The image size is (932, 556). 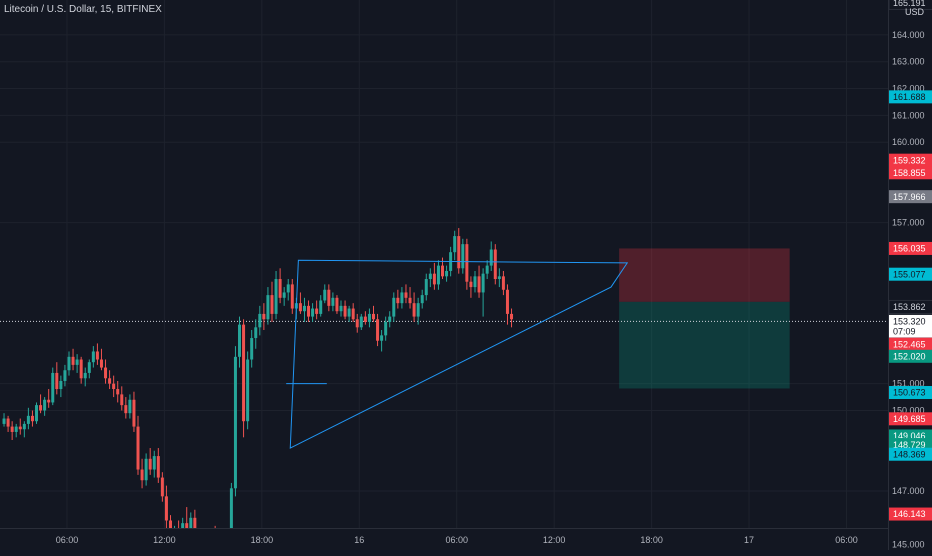 I want to click on time-axis-labels: 06:00 12:00 18:00 16 06:00 12:00 18:00 17 06:00, so click(x=457, y=540).